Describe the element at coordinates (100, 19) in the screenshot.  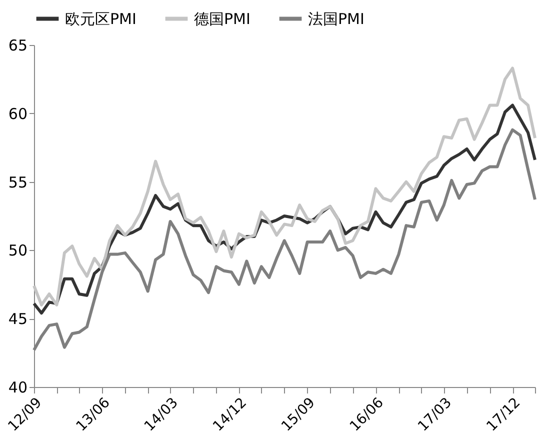
I see `legend-label: 欧元区PMI` at that location.